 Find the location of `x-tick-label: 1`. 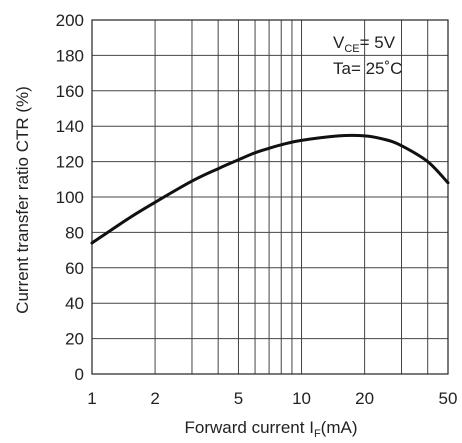

x-tick-label: 1 is located at coordinates (91, 398).